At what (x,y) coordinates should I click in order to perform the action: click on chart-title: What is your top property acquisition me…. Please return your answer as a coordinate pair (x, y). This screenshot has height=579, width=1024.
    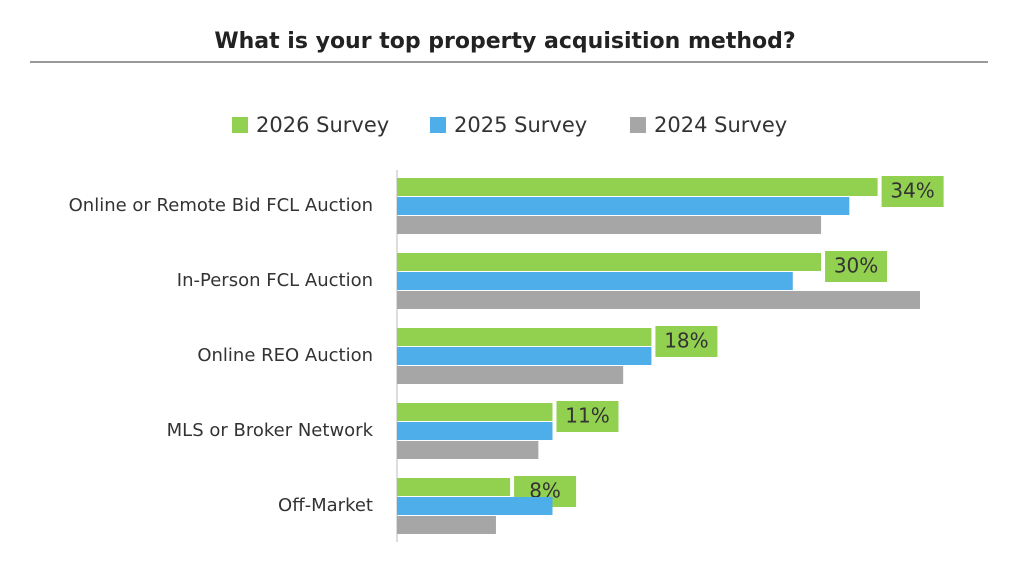
    Looking at the image, I should click on (504, 41).